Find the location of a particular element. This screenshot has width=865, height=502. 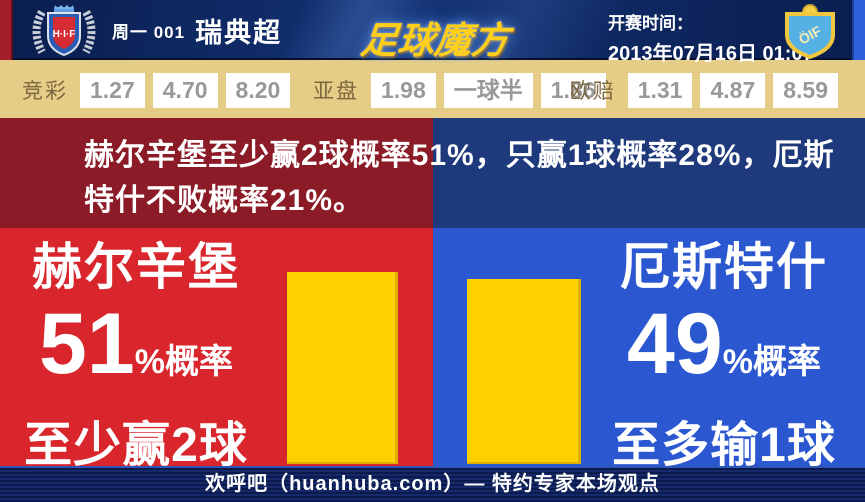

away-team-name: 厄斯特什 is located at coordinates (724, 267).